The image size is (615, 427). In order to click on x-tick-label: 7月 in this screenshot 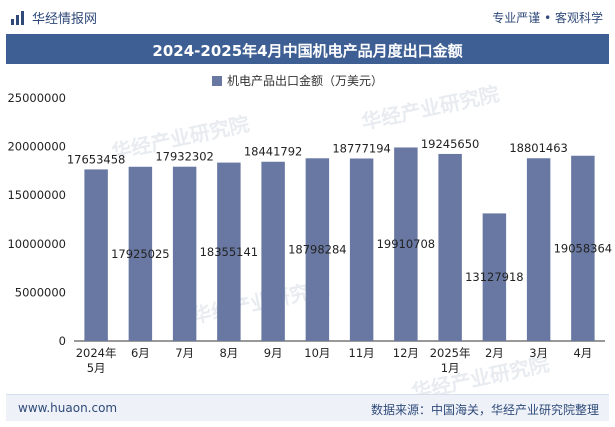, I will do `click(184, 353)`.